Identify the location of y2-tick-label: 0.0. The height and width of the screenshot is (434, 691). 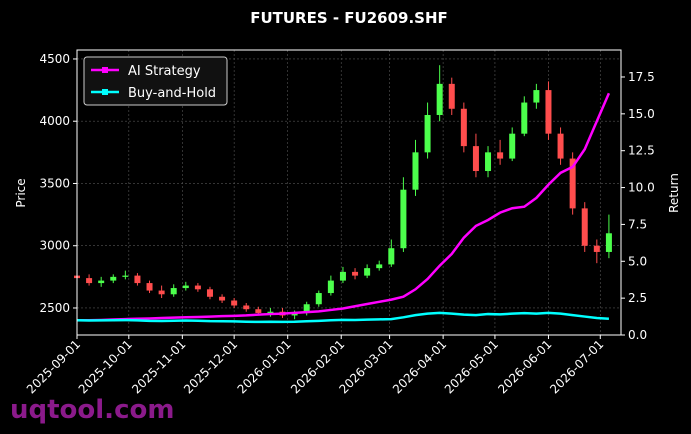
(637, 335).